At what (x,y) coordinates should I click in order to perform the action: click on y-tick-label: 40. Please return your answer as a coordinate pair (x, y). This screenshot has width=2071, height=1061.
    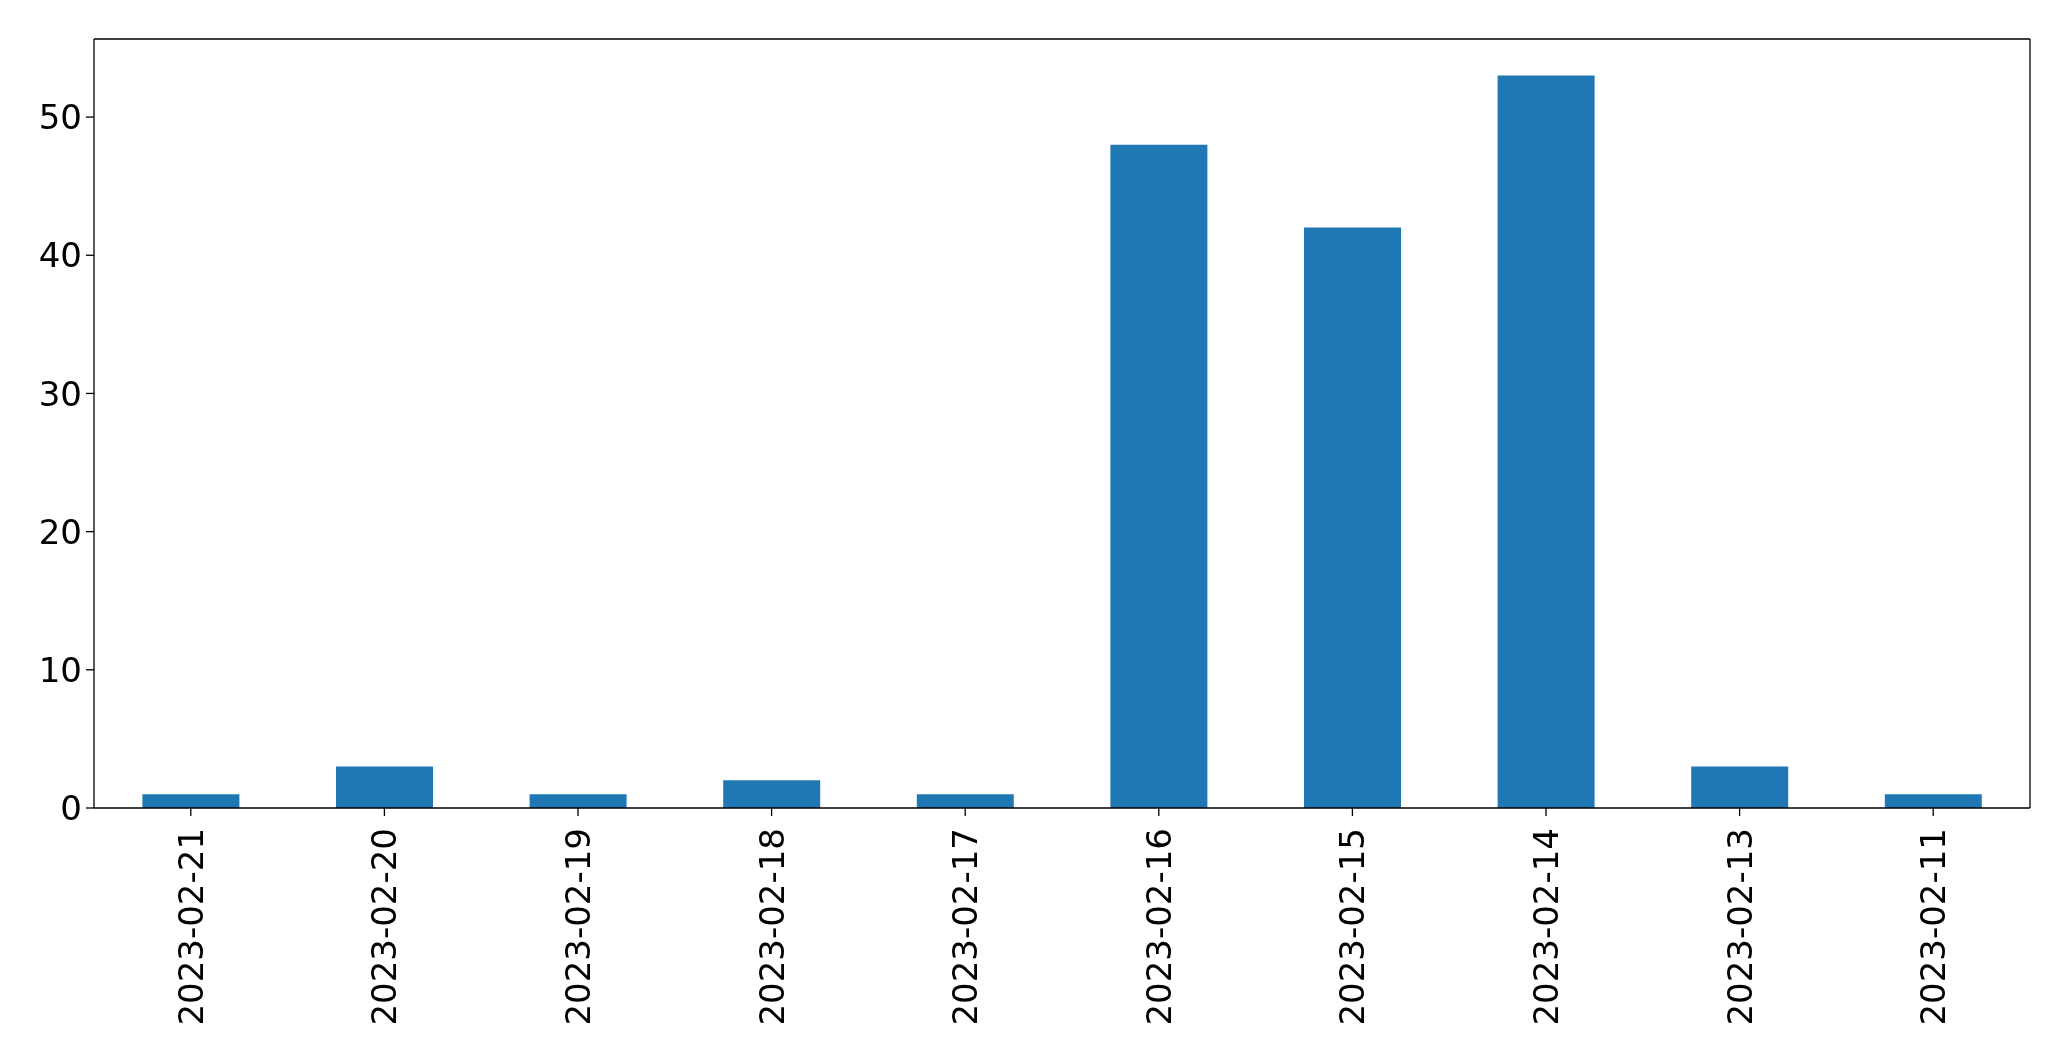
    Looking at the image, I should click on (60, 255).